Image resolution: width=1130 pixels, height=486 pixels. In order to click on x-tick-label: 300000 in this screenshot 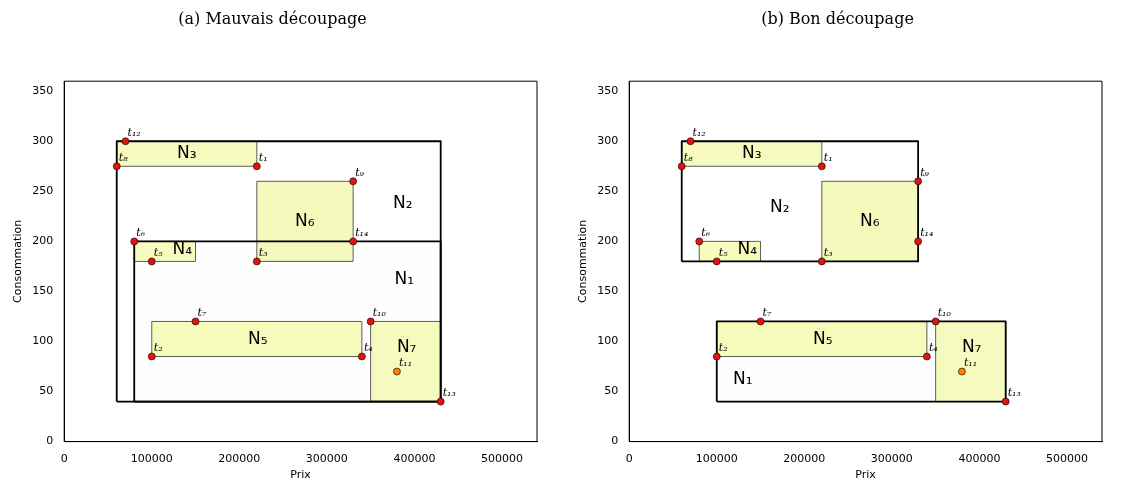, I will do `click(326, 459)`.